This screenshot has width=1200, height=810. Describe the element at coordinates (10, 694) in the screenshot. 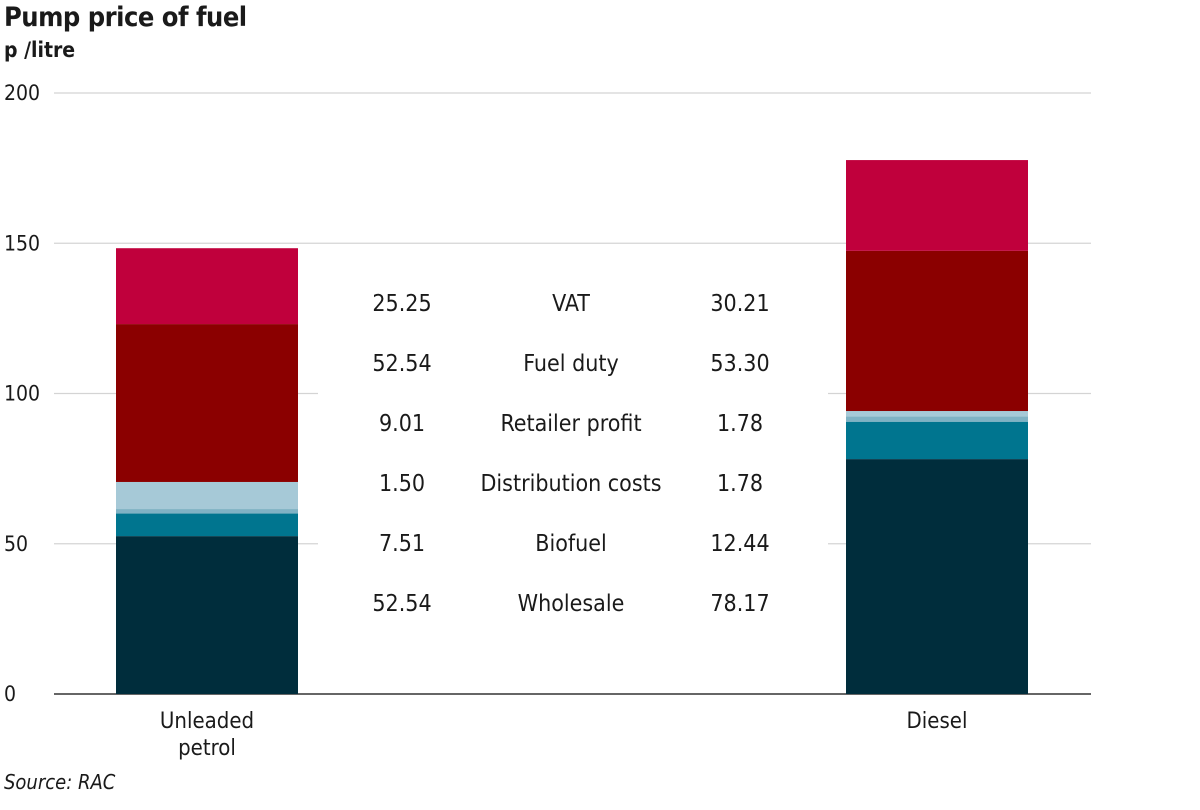

I see `y-tick-label: 0` at that location.